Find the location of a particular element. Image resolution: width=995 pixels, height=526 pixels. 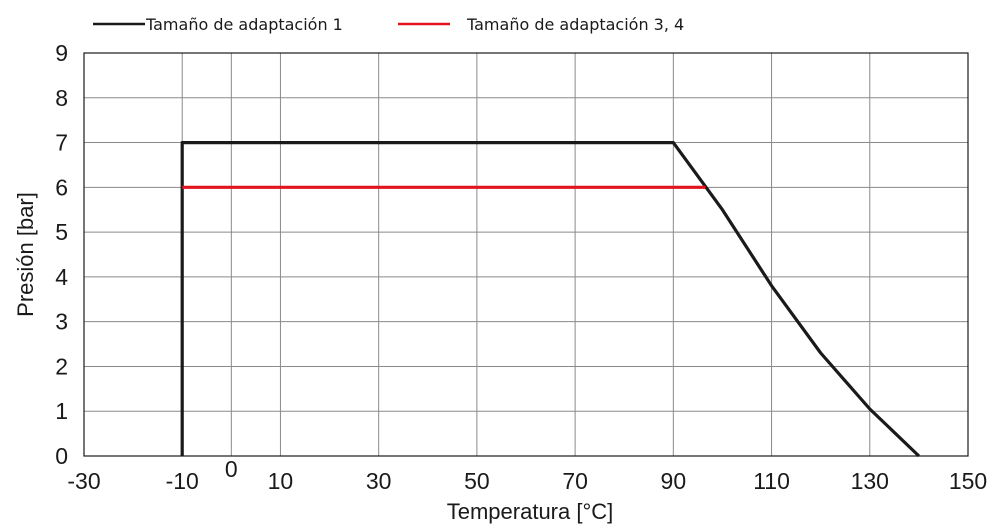

x-tick-label: 90 is located at coordinates (674, 481).